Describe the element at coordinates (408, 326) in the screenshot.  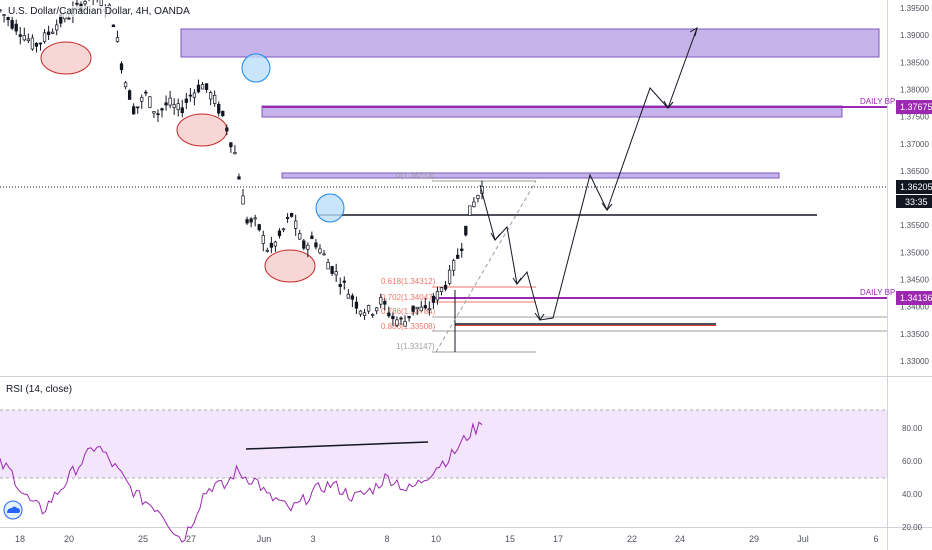
I see `fib-label-0886: 0.886(1.33508)` at that location.